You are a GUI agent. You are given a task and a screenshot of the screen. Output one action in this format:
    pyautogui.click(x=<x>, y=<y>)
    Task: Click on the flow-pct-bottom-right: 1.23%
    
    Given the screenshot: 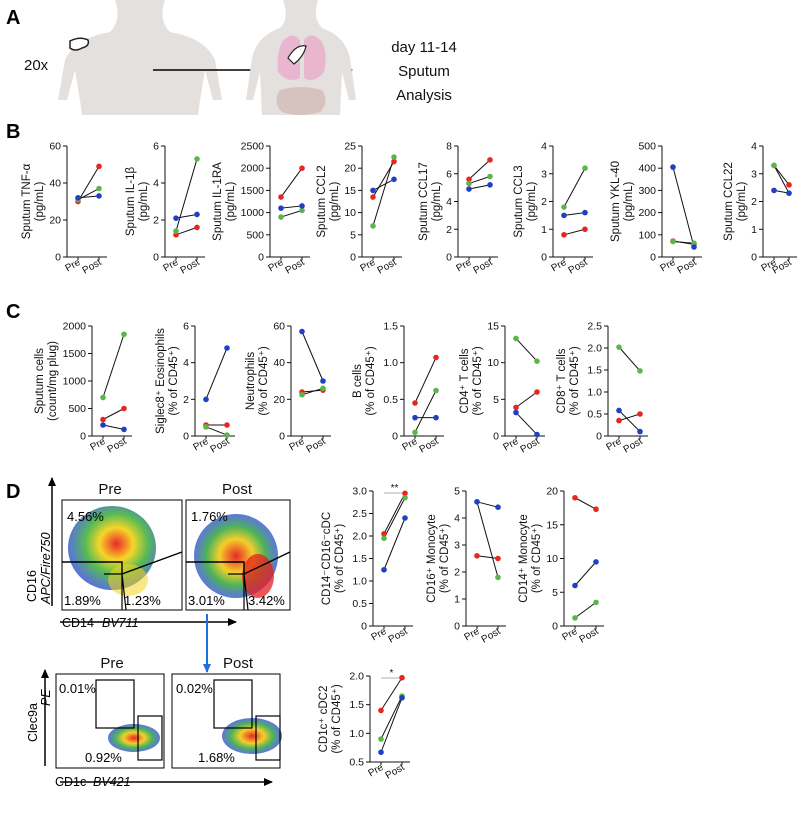 What is the action you would take?
    pyautogui.click(x=142, y=600)
    